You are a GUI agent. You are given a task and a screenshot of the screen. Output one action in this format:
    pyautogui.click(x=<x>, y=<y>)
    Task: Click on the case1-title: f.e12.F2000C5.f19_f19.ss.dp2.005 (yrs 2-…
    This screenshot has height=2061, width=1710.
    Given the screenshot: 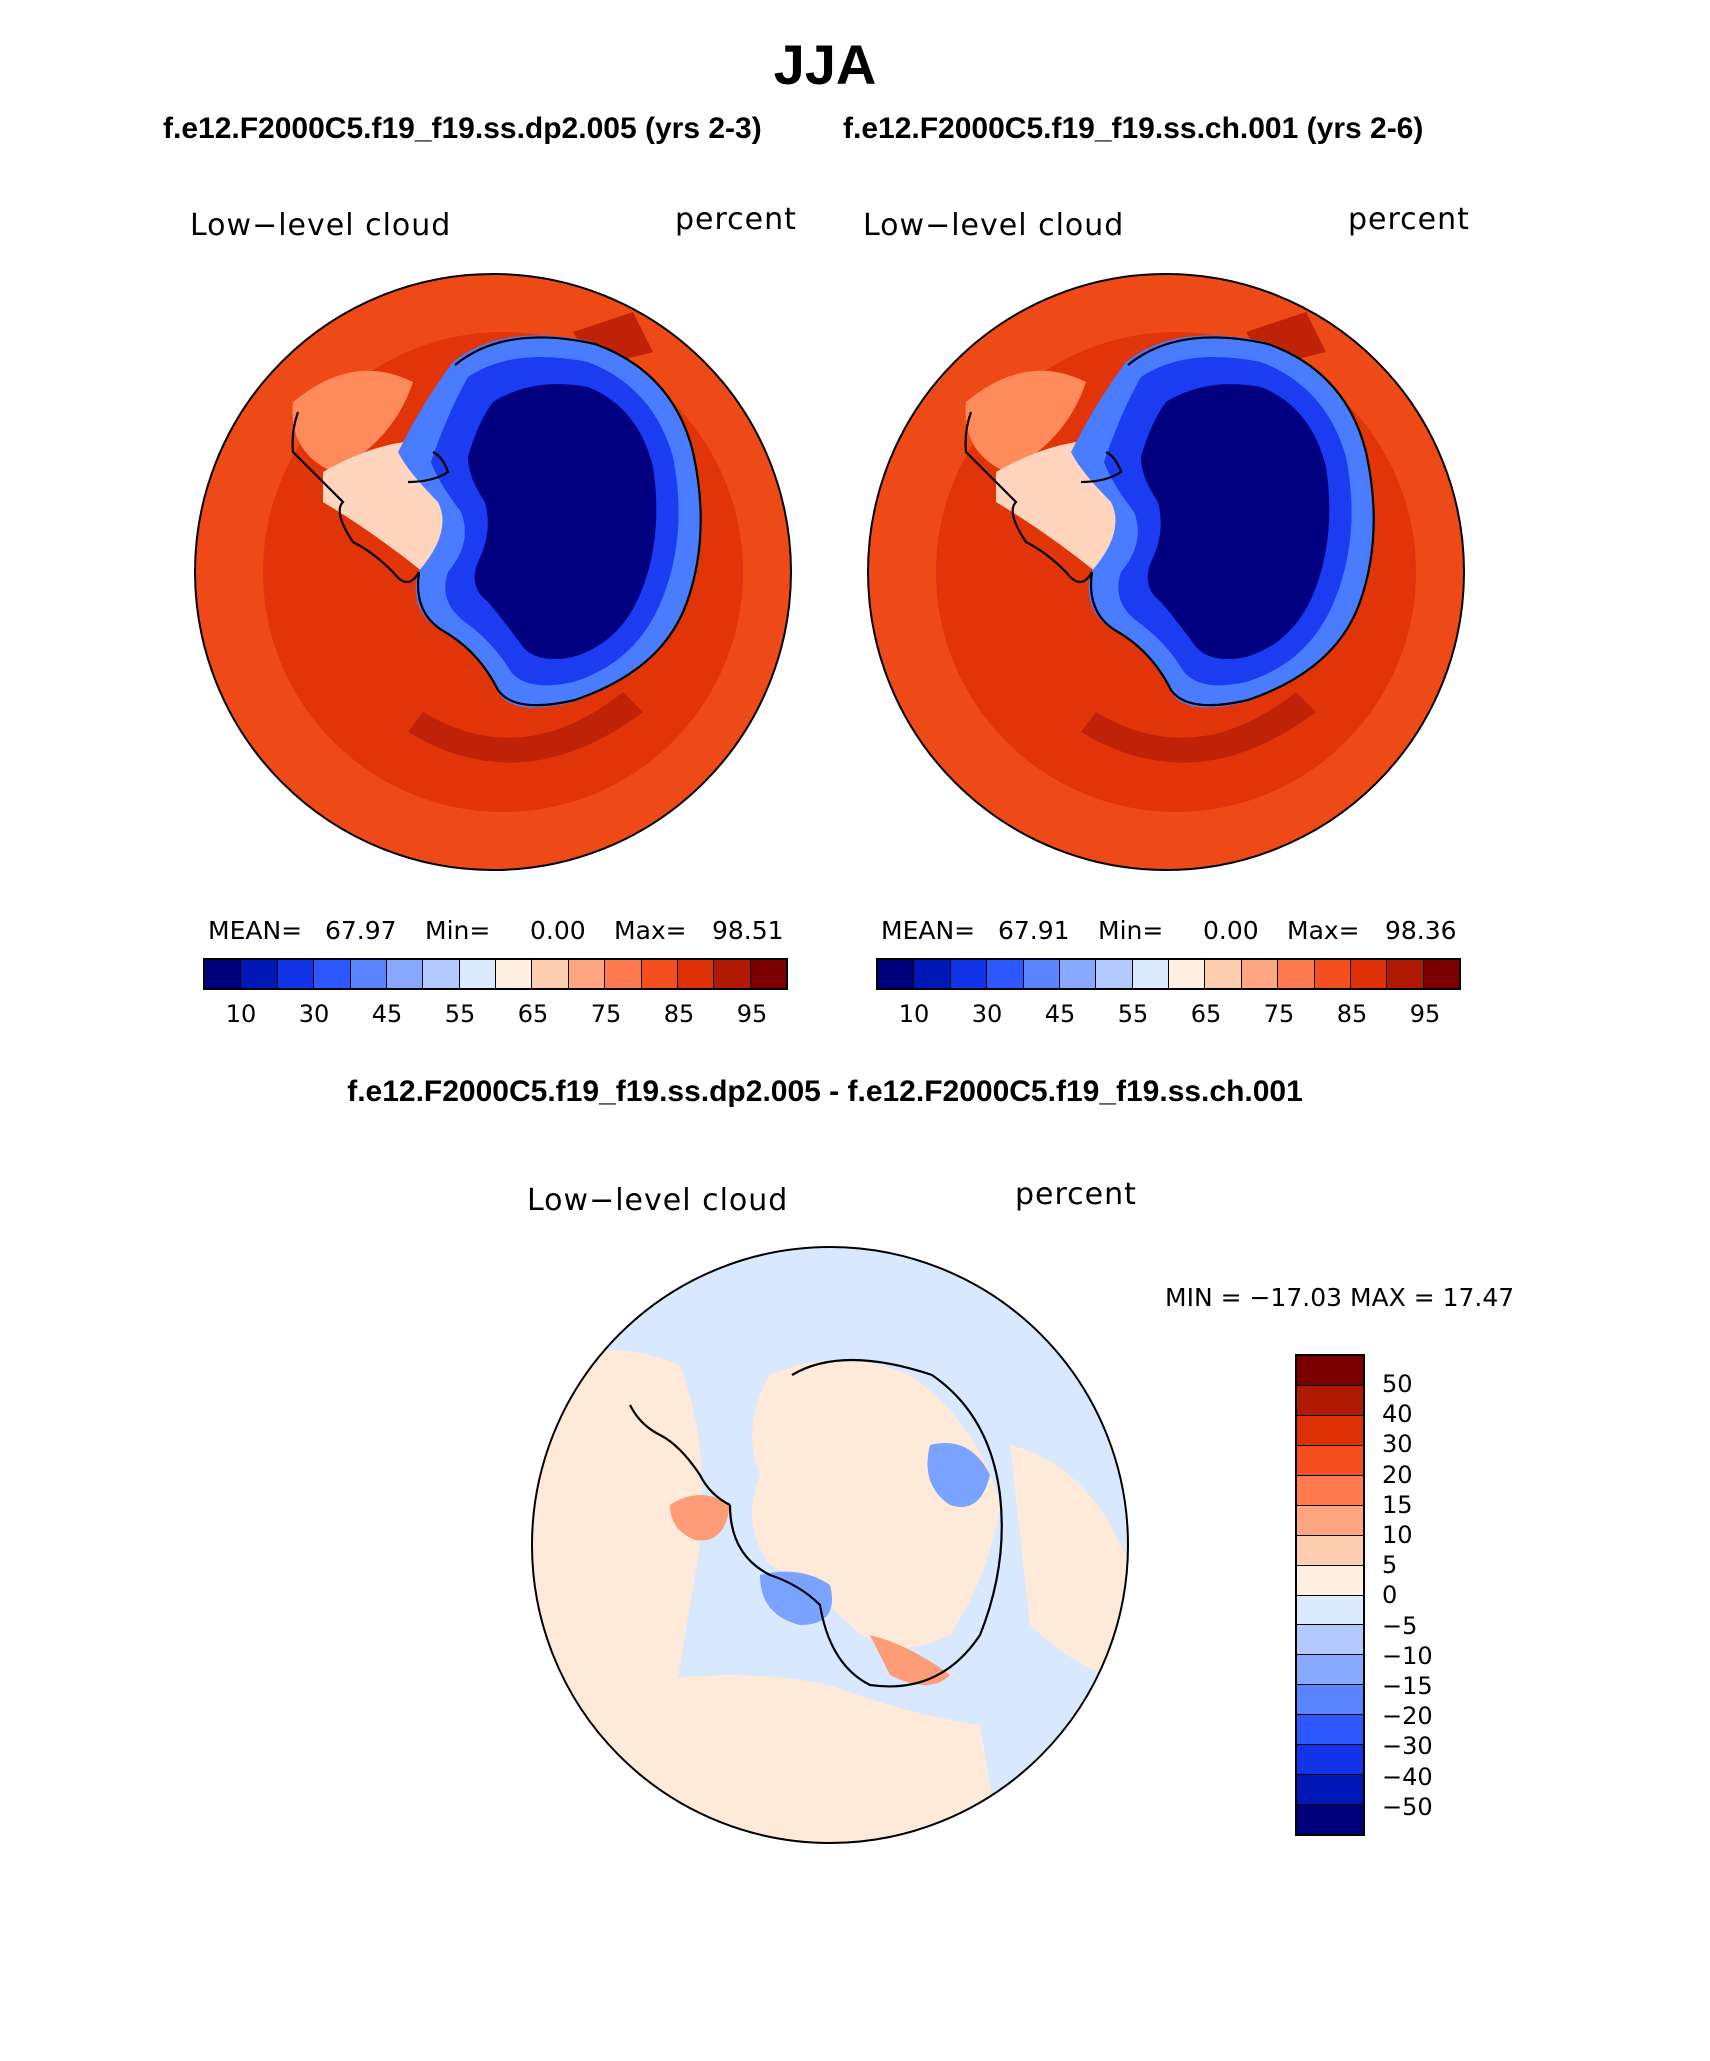 What is the action you would take?
    pyautogui.click(x=462, y=128)
    